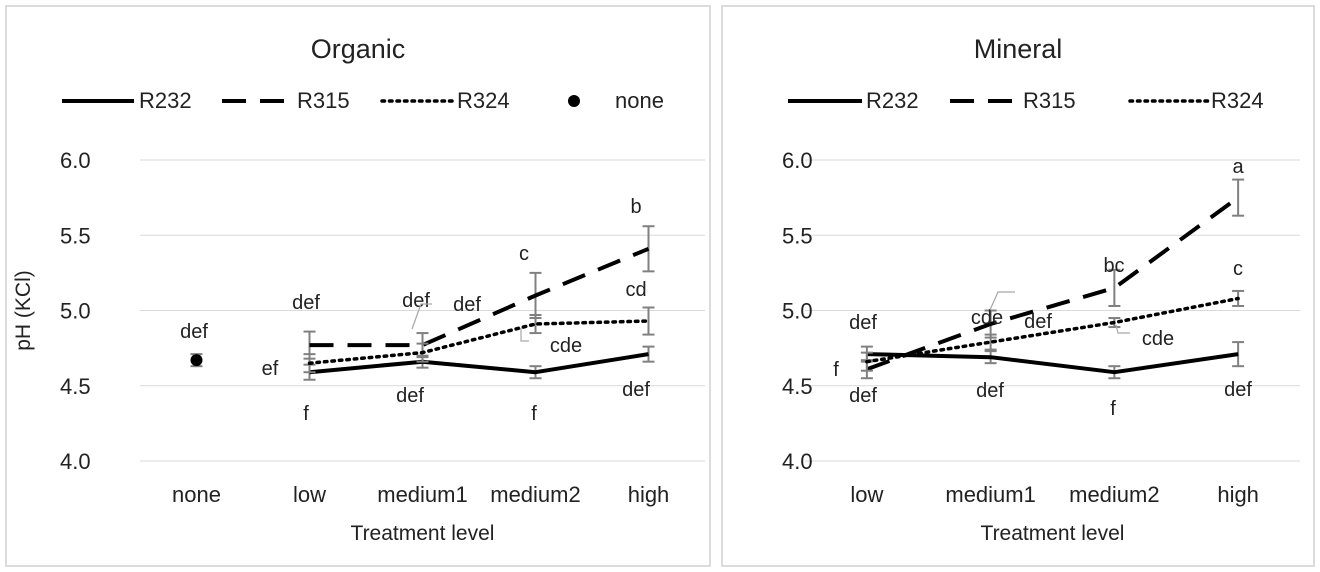 The image size is (1320, 572). I want to click on significance-letter: a, so click(1238, 167).